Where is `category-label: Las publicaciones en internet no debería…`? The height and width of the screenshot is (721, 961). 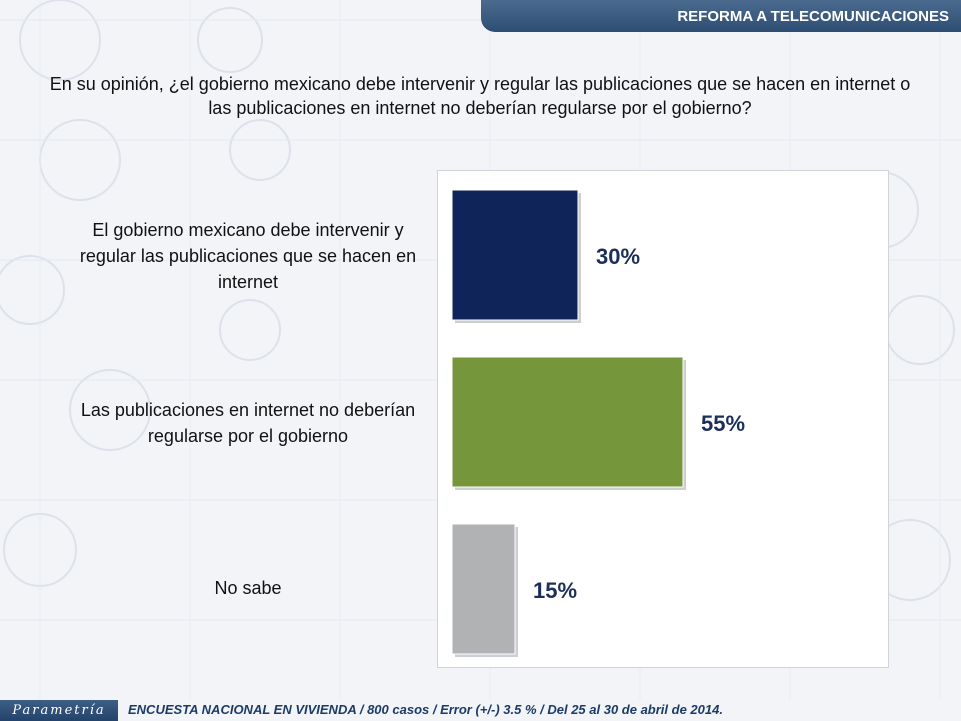
category-label: Las publicaciones en internet no debería… is located at coordinates (248, 423).